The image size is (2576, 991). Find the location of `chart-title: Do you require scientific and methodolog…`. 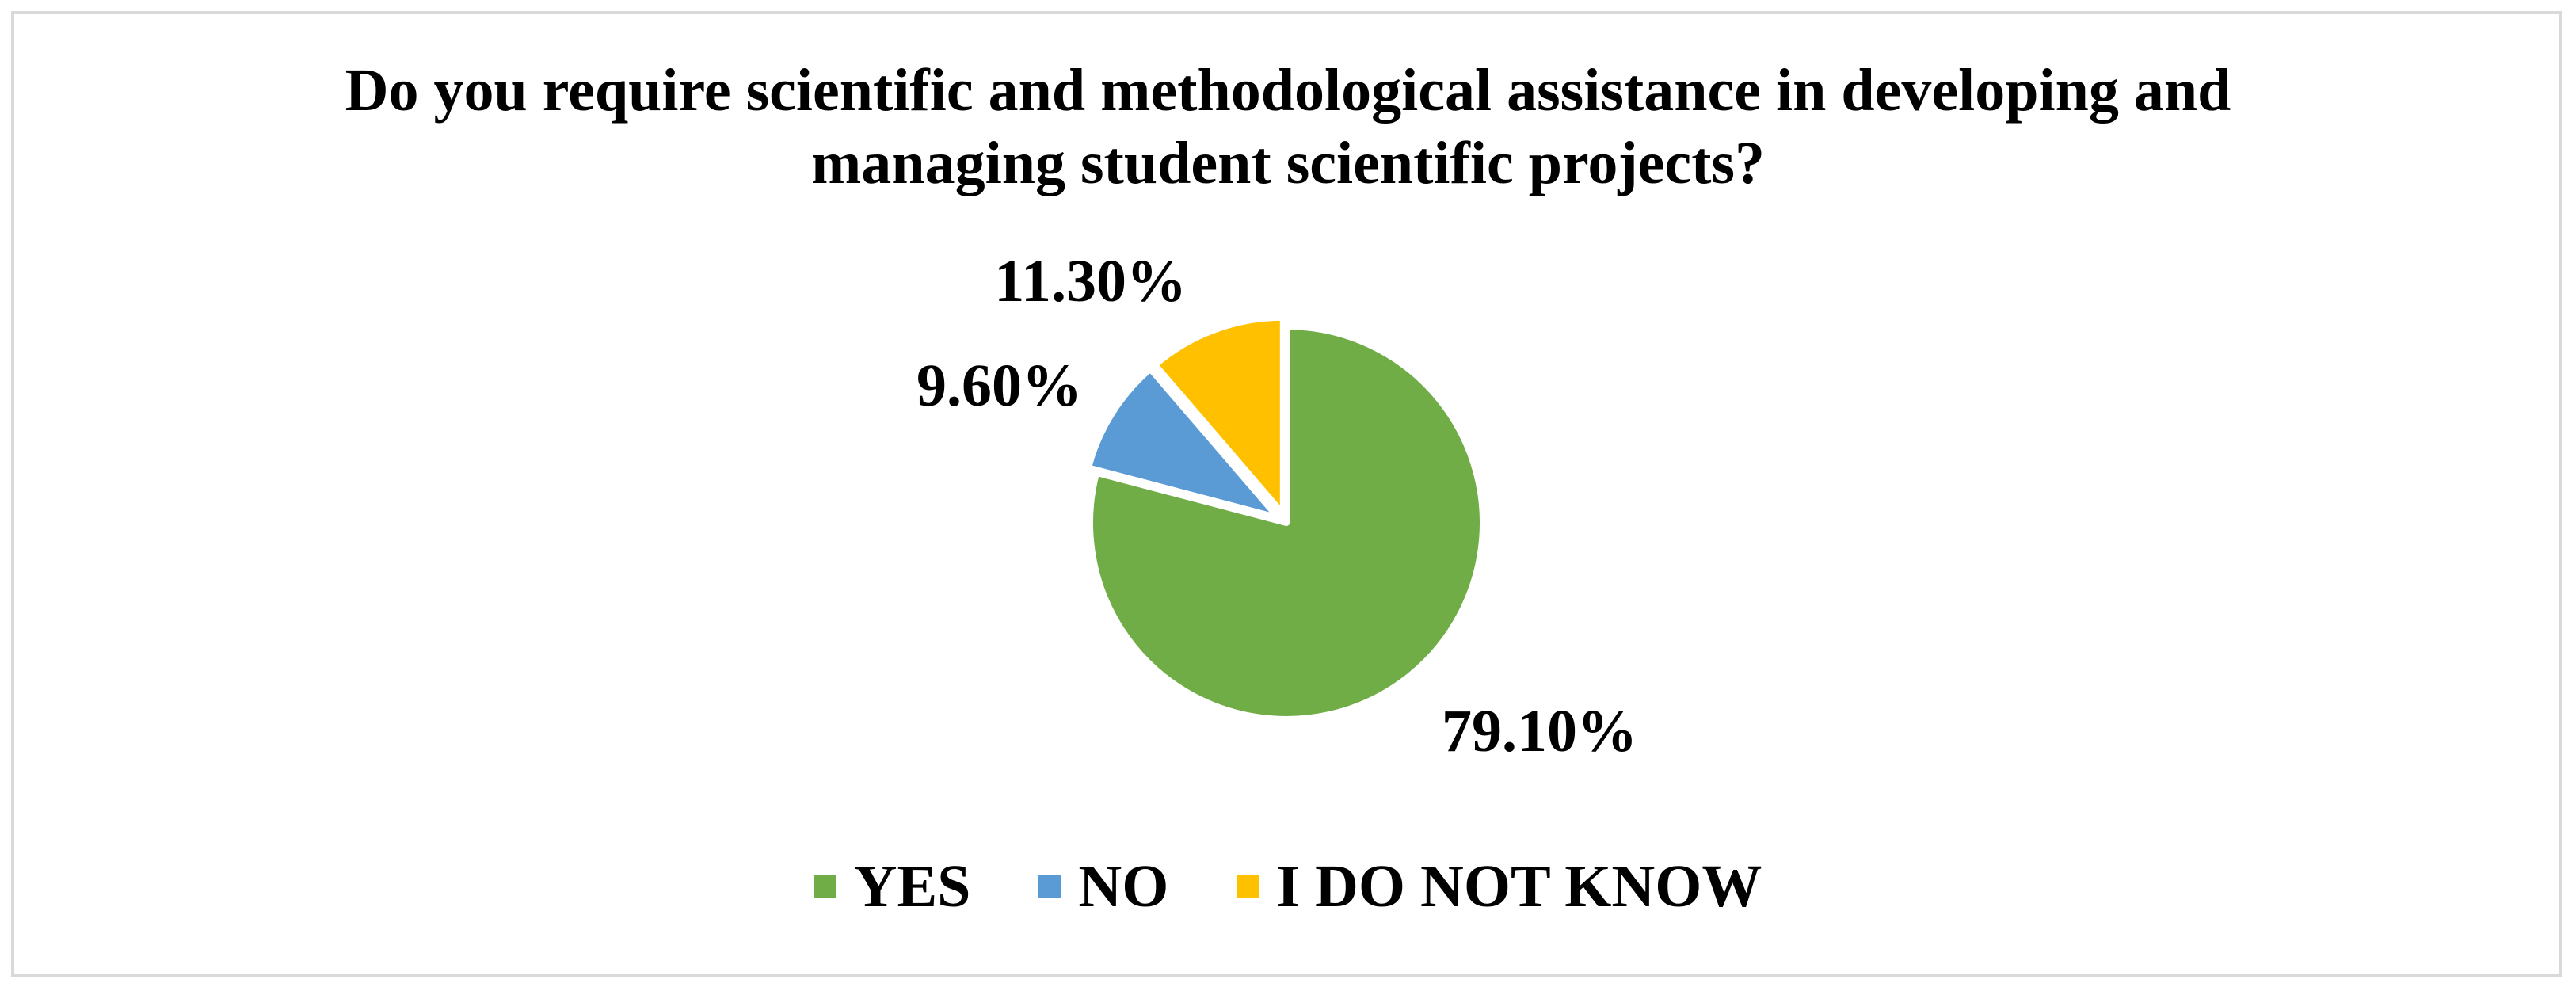

chart-title: Do you require scientific and methodolog… is located at coordinates (1288, 127).